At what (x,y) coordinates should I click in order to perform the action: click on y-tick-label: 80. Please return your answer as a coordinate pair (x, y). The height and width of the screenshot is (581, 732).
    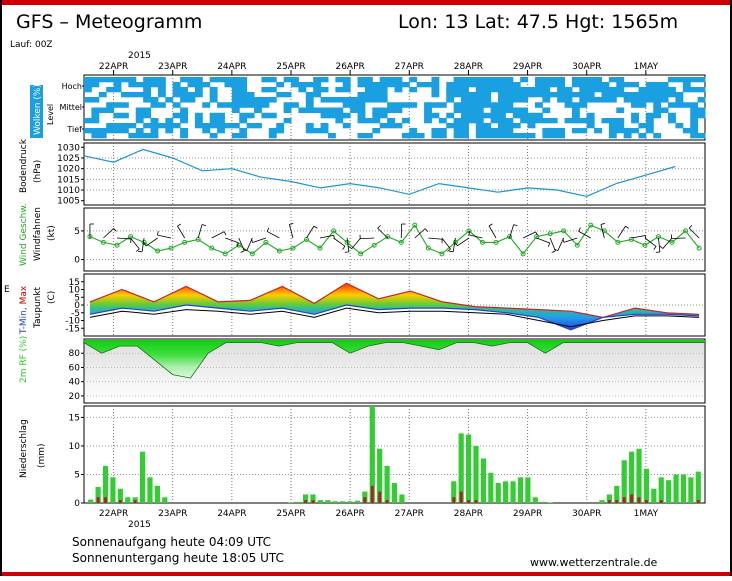
    Looking at the image, I should click on (75, 354).